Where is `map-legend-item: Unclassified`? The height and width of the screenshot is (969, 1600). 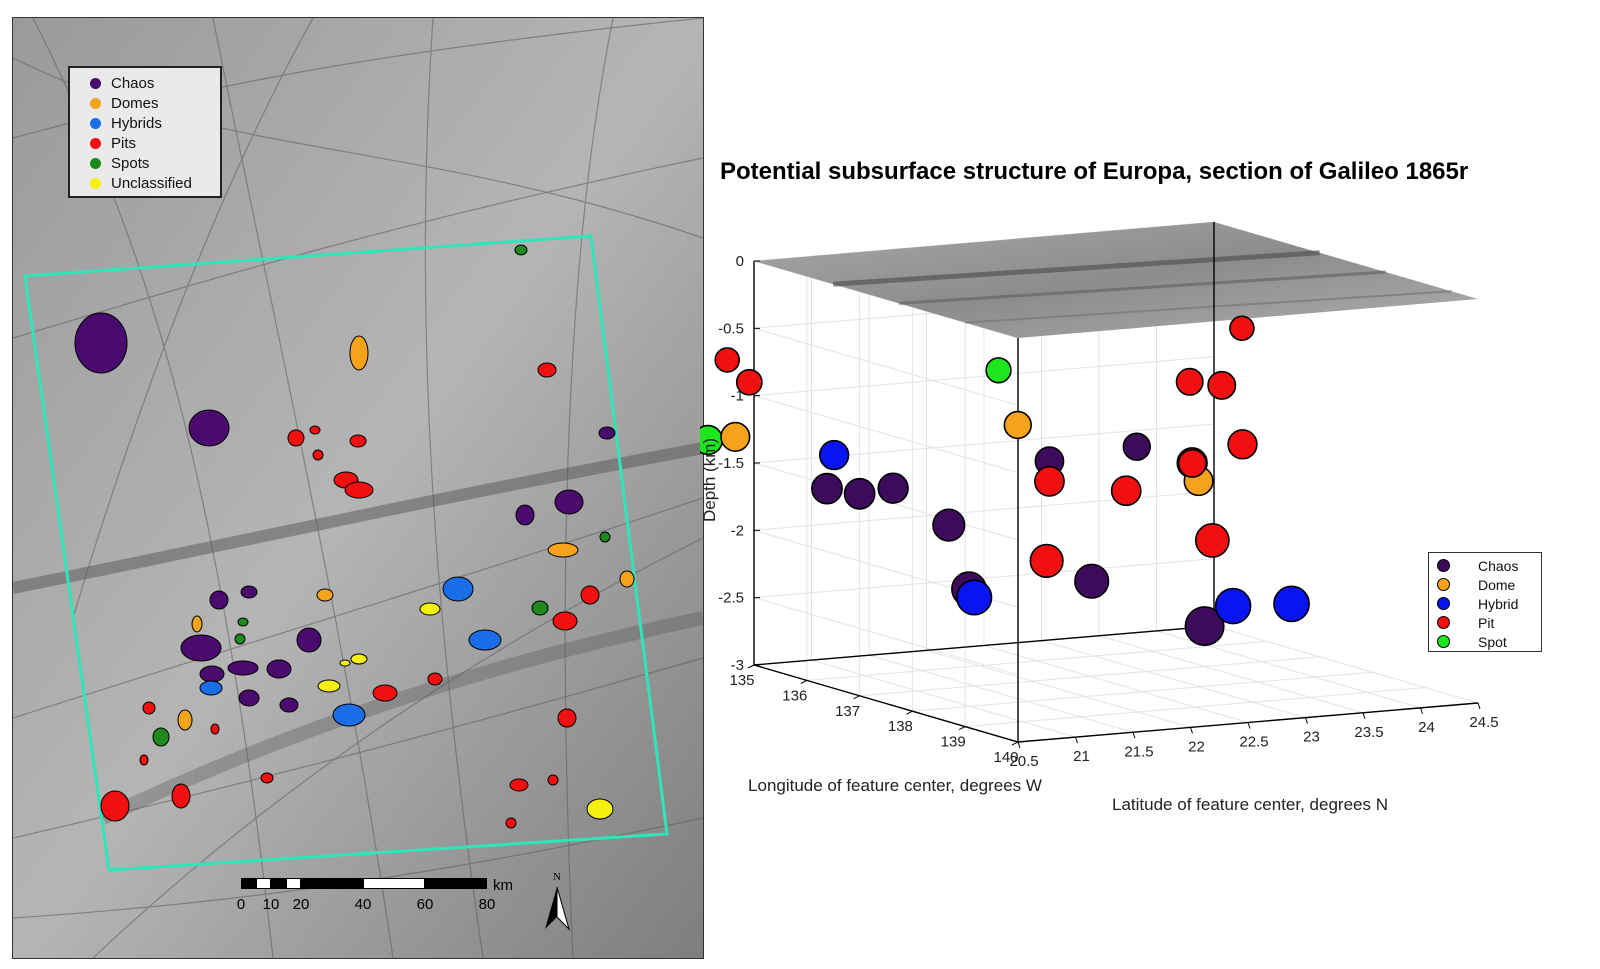
map-legend-item: Unclassified is located at coordinates (155, 183).